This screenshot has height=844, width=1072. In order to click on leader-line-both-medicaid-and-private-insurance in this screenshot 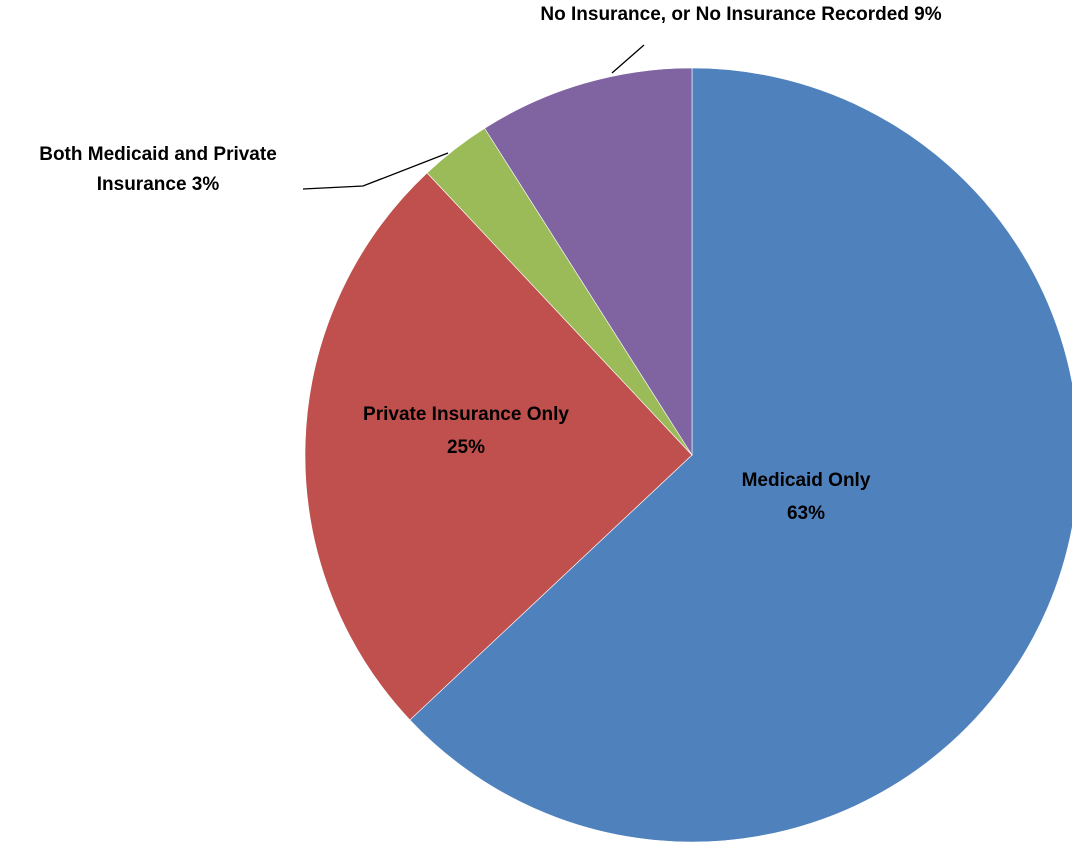, I will do `click(375, 171)`.